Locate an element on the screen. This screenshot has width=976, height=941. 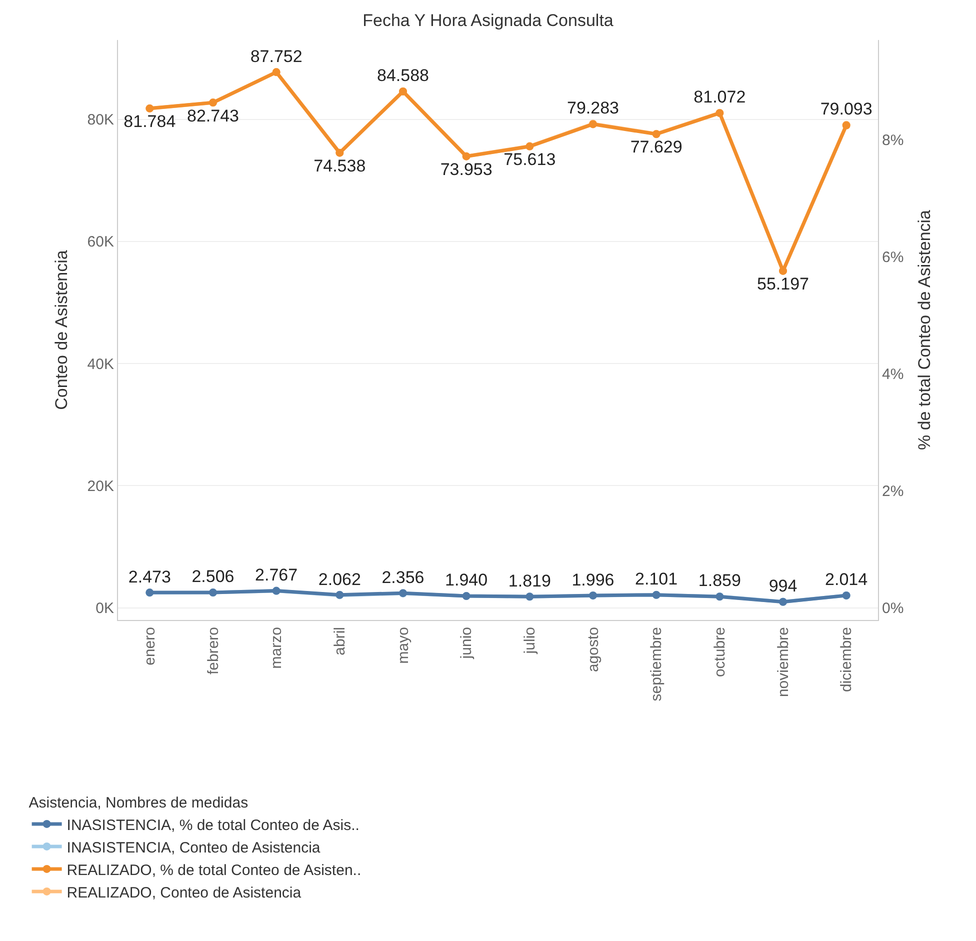
data-label: 81.072 is located at coordinates (720, 97).